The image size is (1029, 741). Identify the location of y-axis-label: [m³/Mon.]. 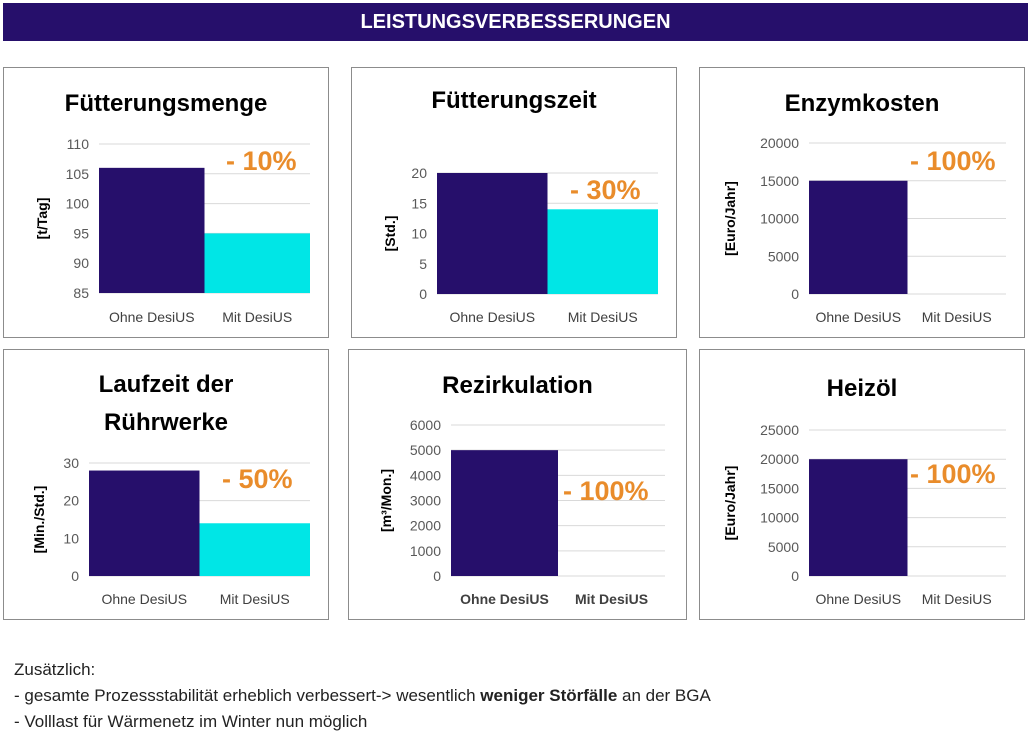
(386, 500).